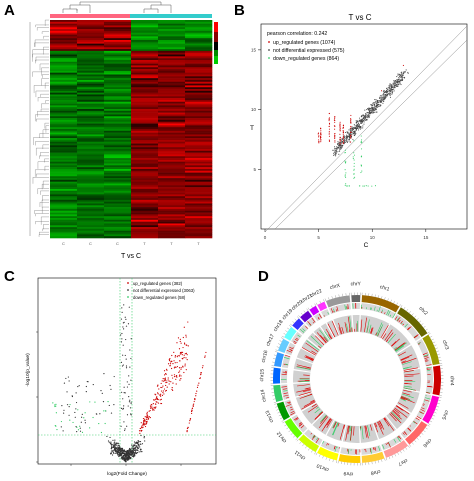 This screenshot has height=481, width=474. I want to click on chromosome-band-chr21, so click(314, 310).